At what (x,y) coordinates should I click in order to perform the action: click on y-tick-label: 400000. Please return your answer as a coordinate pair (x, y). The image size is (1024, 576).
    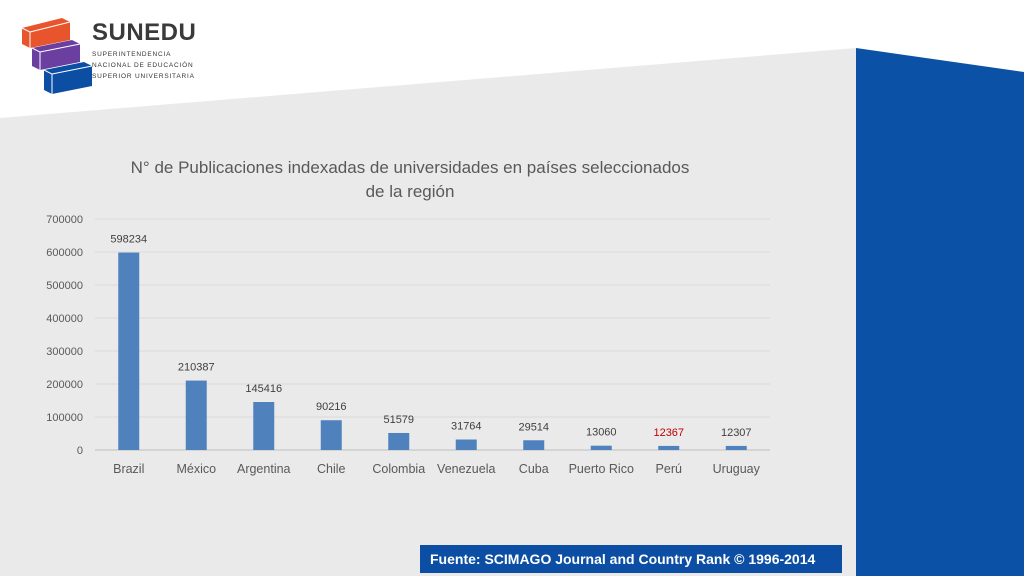
    Looking at the image, I should click on (64, 319).